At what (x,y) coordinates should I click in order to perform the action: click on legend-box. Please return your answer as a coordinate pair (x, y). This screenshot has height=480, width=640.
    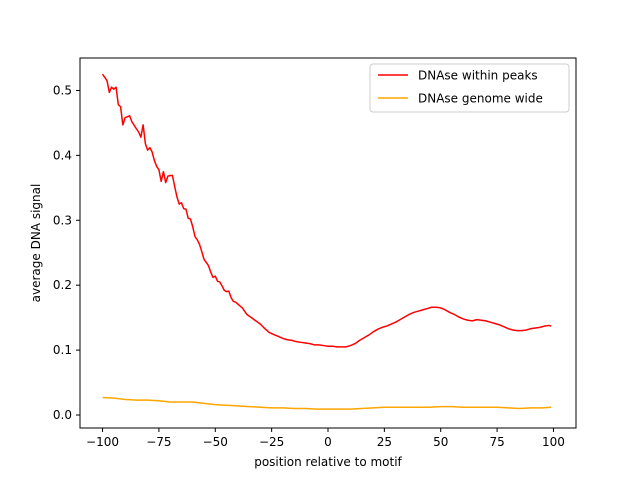
    Looking at the image, I should click on (469, 88).